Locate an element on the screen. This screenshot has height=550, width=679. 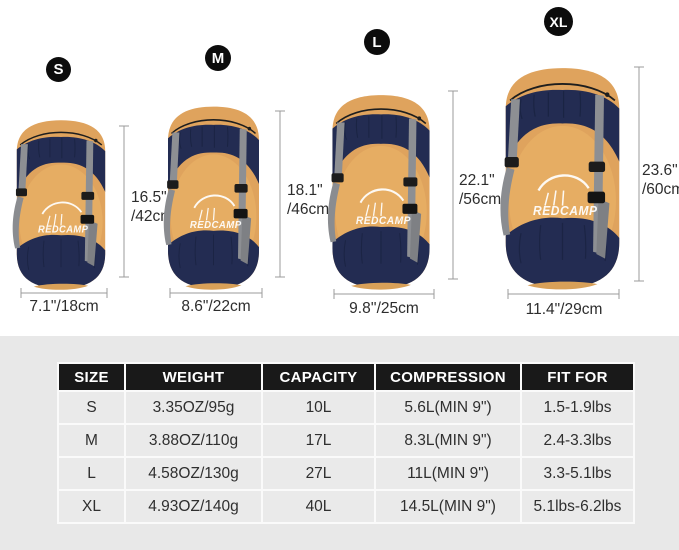
table-cell: 17L is located at coordinates (318, 440).